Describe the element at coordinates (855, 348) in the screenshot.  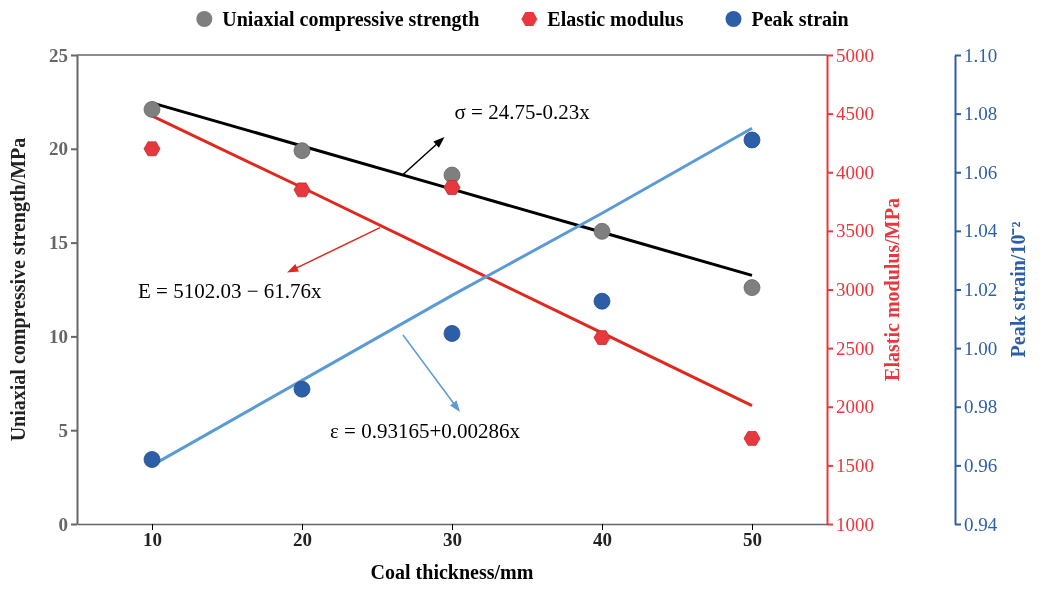
I see `y2-tick-label: 2500` at that location.